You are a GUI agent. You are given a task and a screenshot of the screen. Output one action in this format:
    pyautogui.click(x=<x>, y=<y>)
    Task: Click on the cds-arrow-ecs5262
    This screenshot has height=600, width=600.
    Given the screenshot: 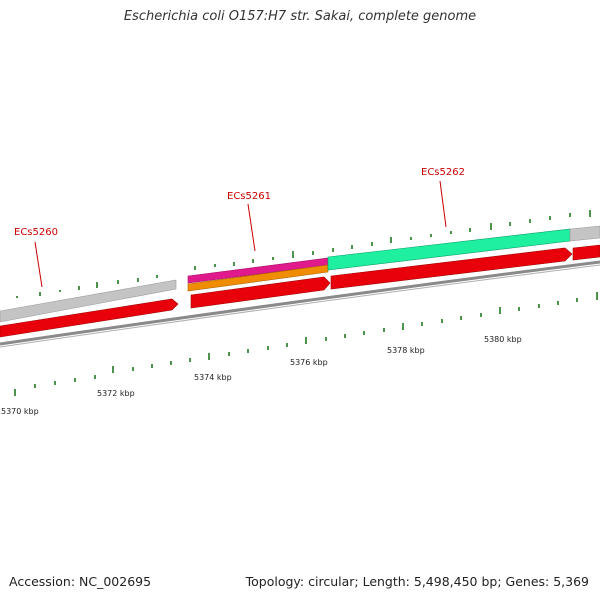 What is the action you would take?
    pyautogui.click(x=451, y=268)
    